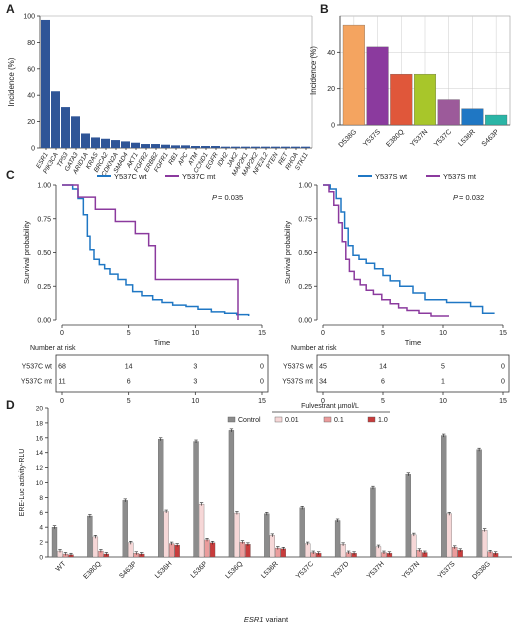  What do you see at coordinates (383, 367) in the screenshot?
I see `c-right-risk-count: 14` at bounding box center [383, 367].